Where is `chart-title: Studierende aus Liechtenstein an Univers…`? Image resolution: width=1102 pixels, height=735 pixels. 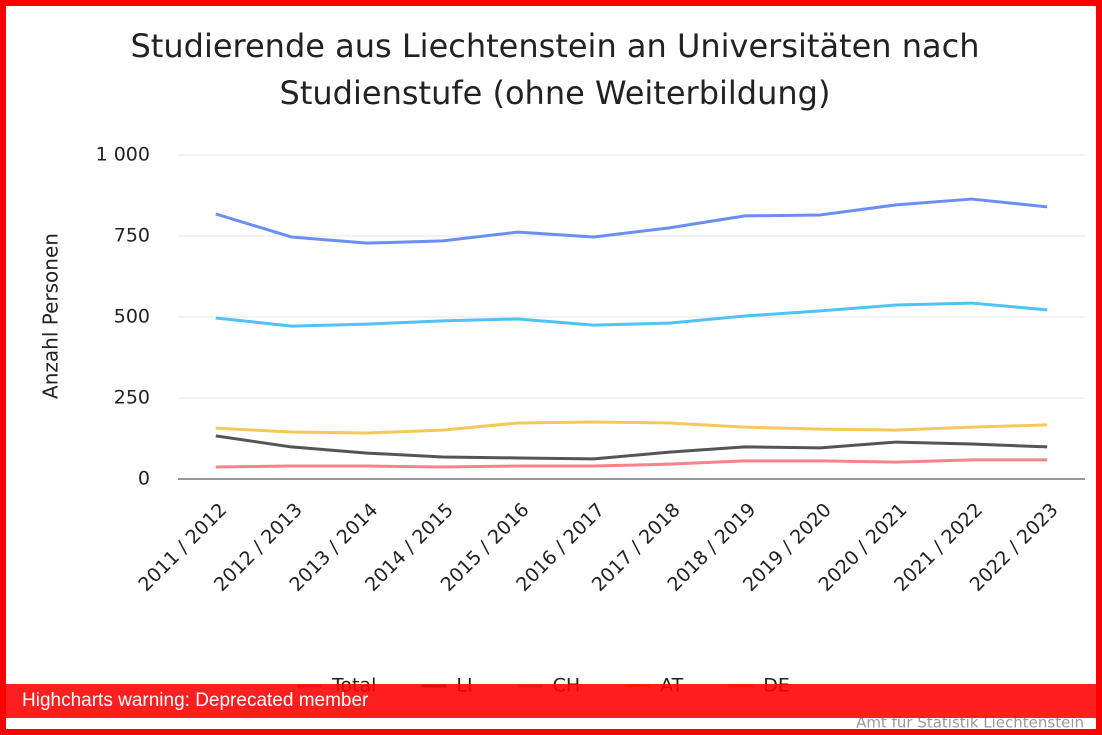 chart-title: Studierende aus Liechtenstein an Univers… is located at coordinates (554, 46).